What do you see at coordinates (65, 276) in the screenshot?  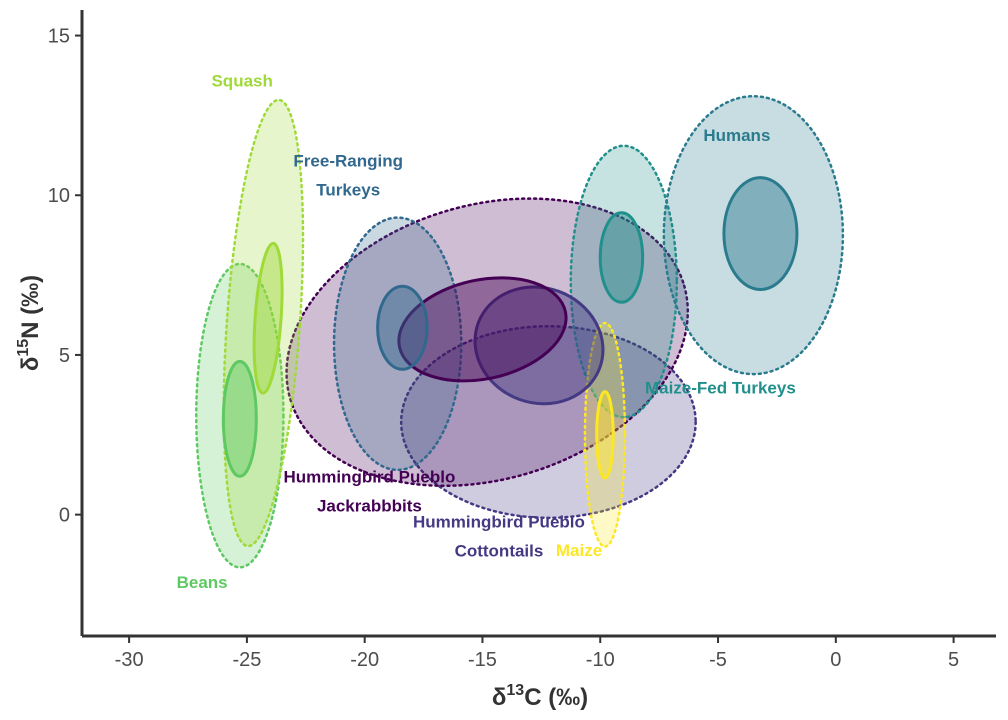 I see `y-ticks: 0 5 10 15` at bounding box center [65, 276].